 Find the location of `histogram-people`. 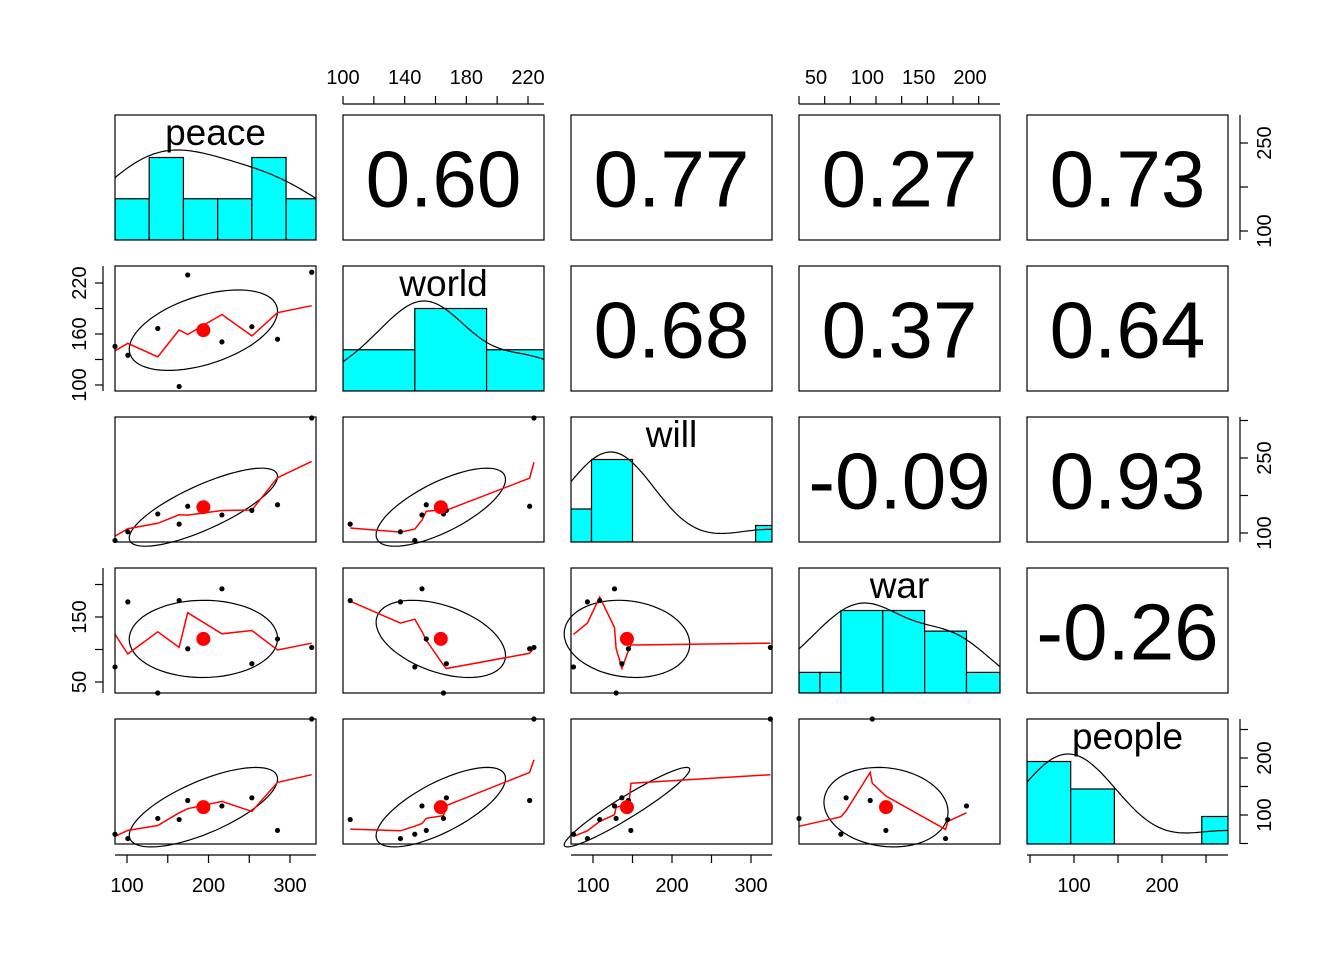

histogram-people is located at coordinates (1127, 798).